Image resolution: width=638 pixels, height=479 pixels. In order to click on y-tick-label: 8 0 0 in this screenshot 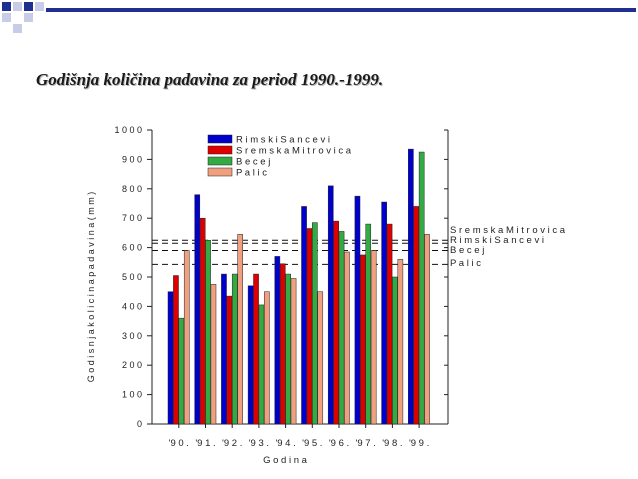, I will do `click(132, 189)`.